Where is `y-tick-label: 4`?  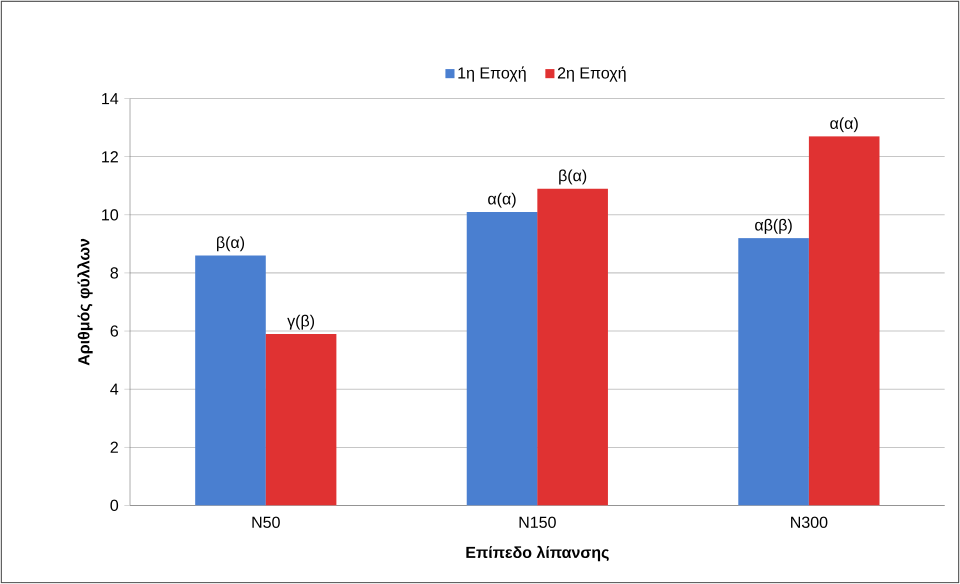 y-tick-label: 4 is located at coordinates (114, 389).